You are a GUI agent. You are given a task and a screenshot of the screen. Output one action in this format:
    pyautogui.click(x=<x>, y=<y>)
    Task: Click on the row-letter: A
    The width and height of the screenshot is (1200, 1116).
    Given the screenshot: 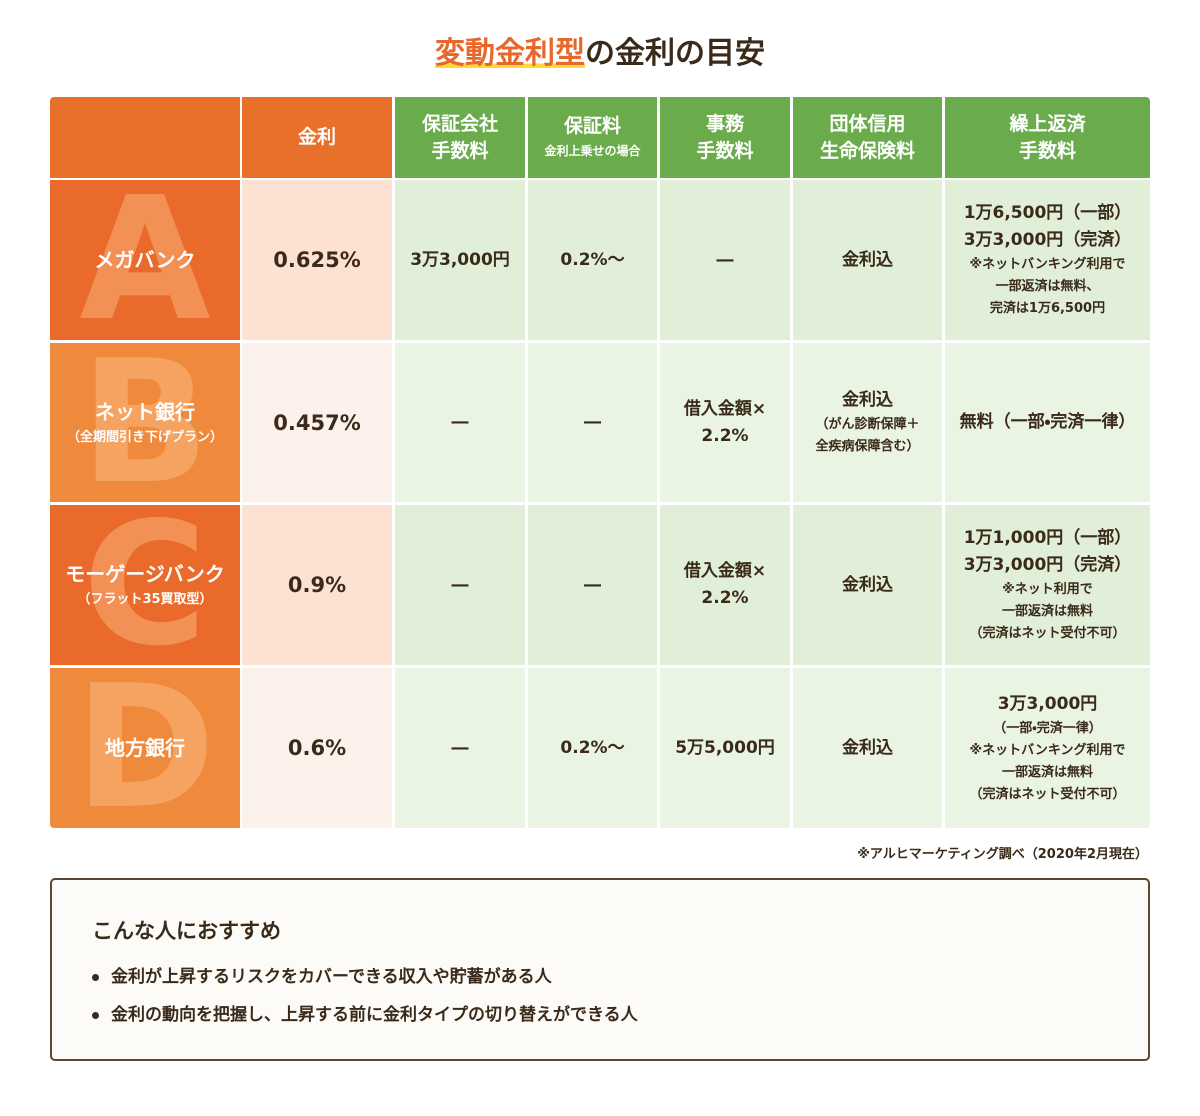 What is the action you would take?
    pyautogui.click(x=145, y=260)
    